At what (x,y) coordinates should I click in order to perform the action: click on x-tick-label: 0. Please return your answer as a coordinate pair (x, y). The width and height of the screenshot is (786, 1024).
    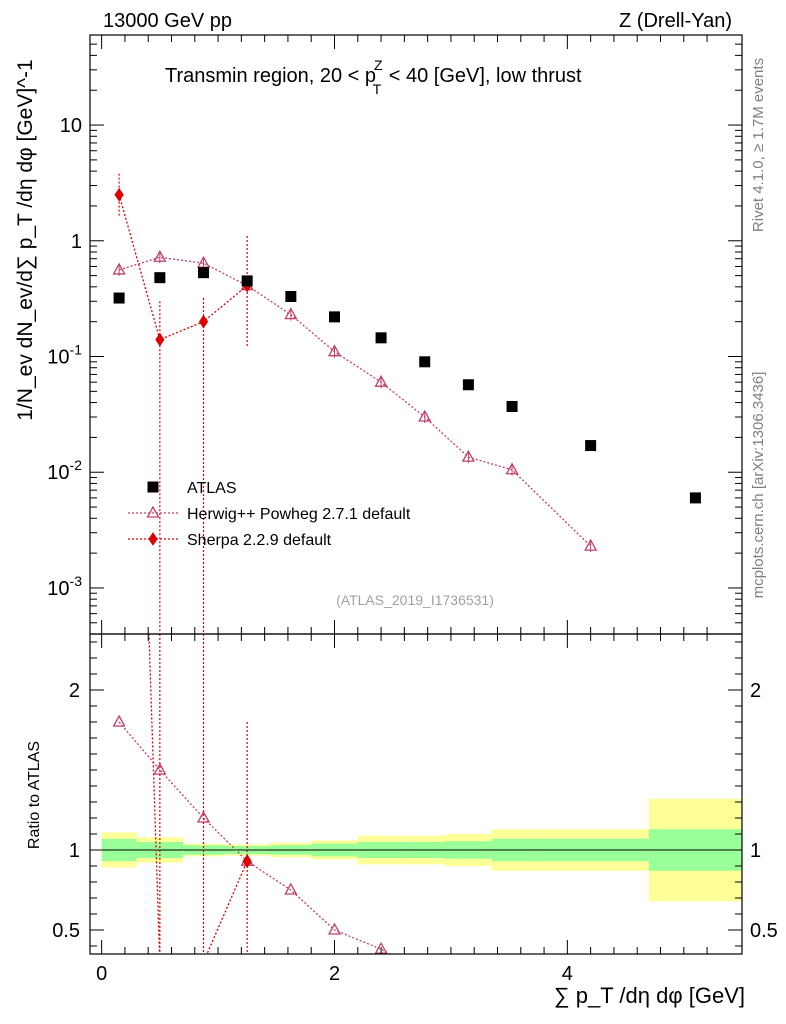
    Looking at the image, I should click on (101, 974).